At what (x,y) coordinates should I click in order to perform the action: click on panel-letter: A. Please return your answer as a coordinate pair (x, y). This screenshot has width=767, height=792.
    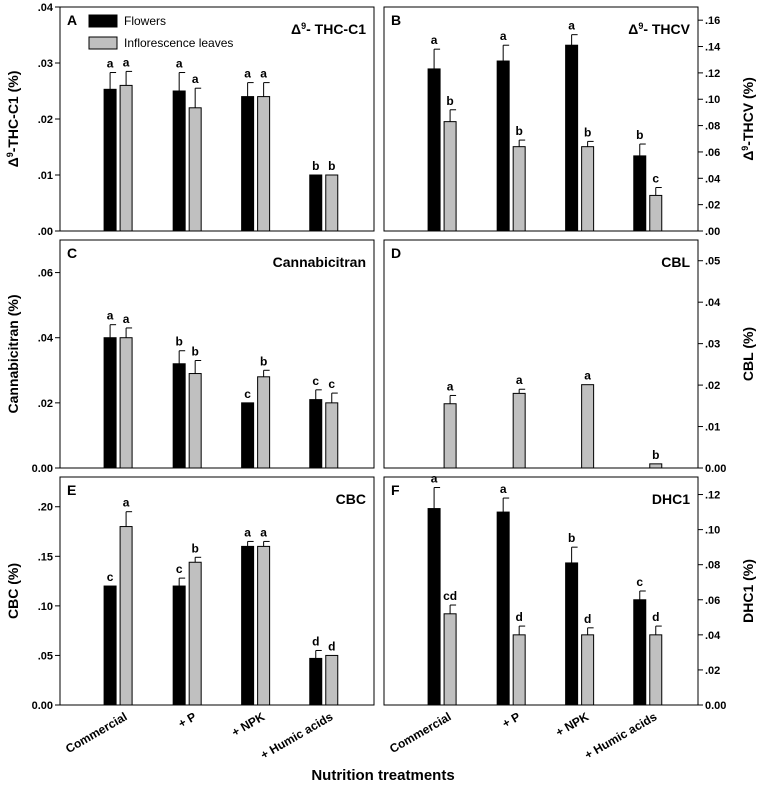
    Looking at the image, I should click on (72, 20).